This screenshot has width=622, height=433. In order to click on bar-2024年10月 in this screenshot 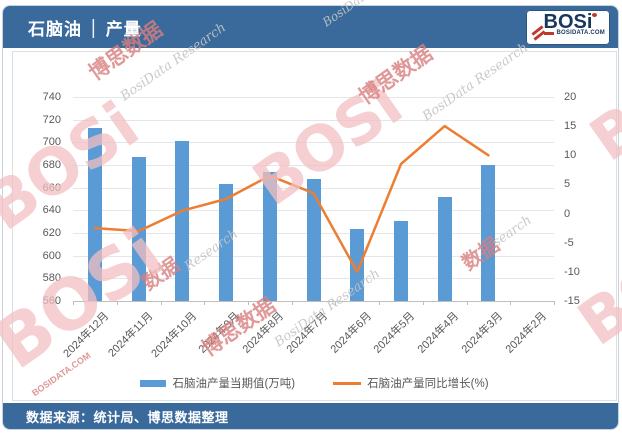, I will do `click(182, 221)`.